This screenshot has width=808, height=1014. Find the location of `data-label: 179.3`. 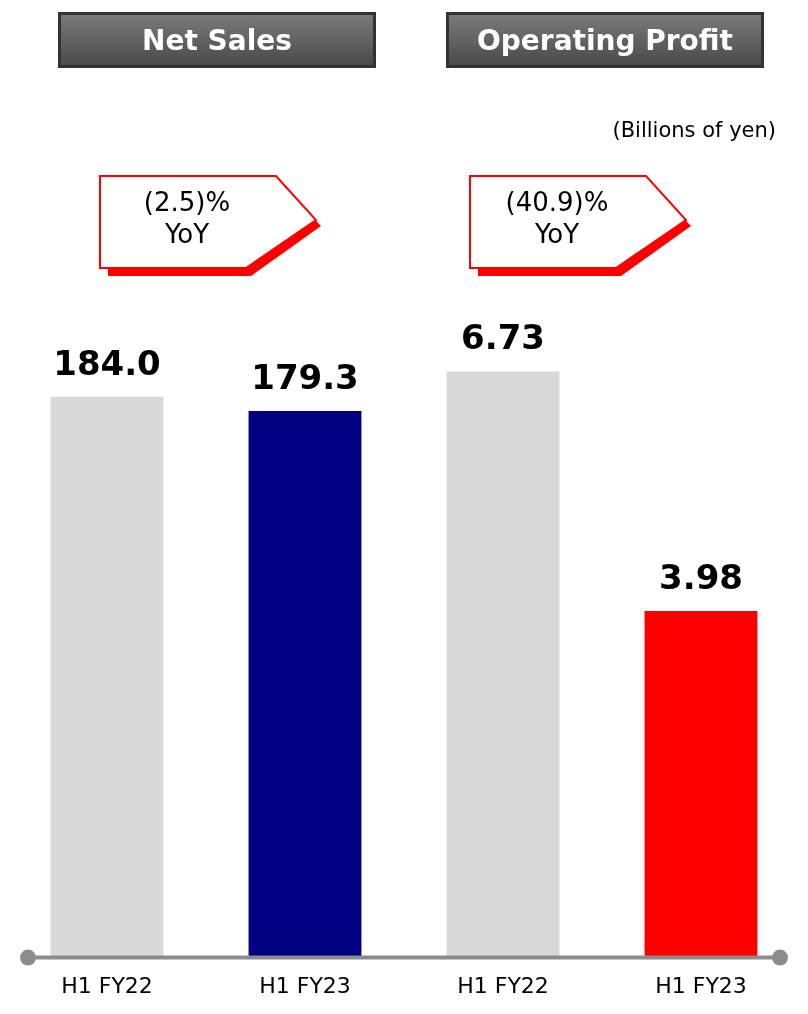

data-label: 179.3 is located at coordinates (305, 376).